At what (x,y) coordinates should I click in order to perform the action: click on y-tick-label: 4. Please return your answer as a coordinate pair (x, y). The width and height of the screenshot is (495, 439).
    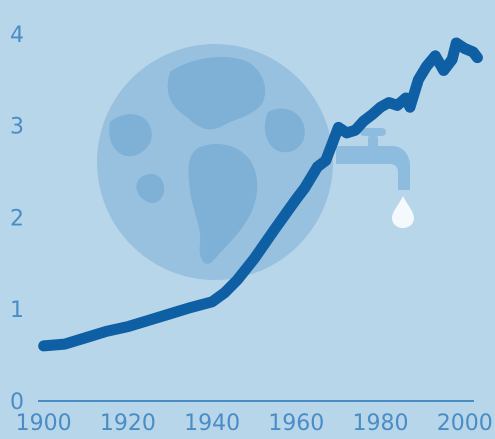
    Looking at the image, I should click on (17, 35).